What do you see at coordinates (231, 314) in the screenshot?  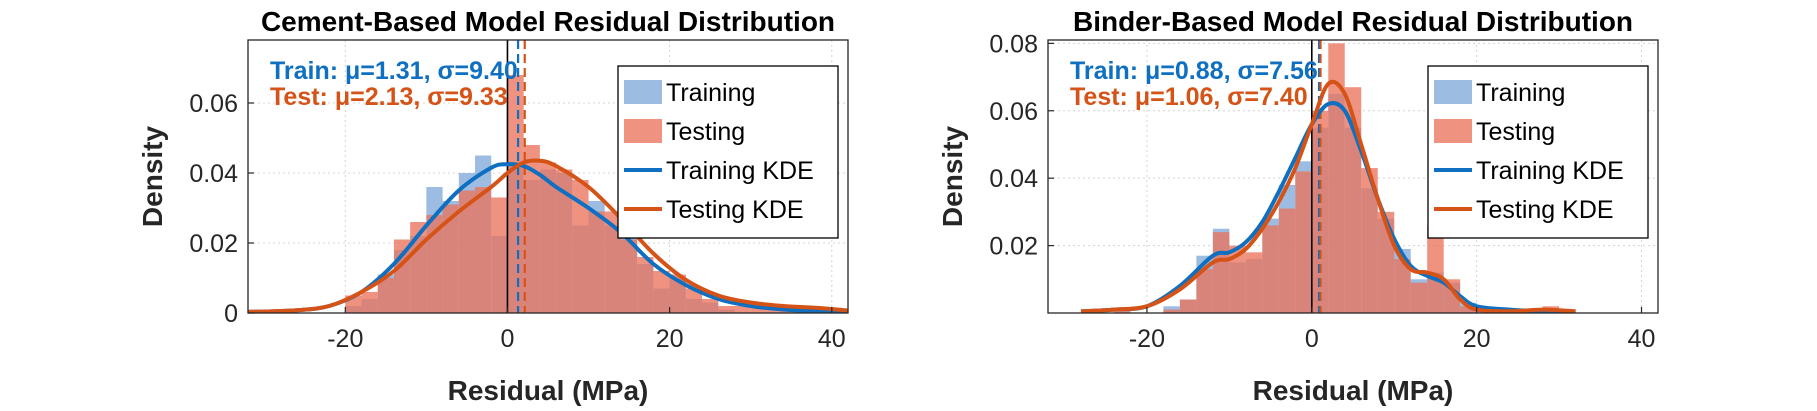 I see `y-tick-label: 0` at bounding box center [231, 314].